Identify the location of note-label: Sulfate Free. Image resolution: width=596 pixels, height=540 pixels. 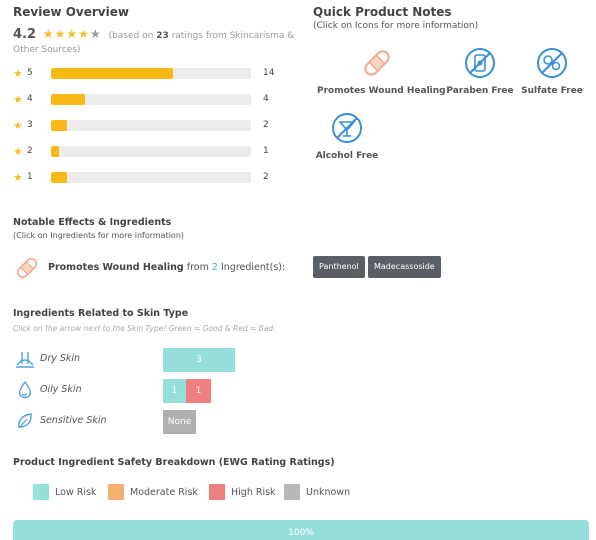
(552, 91).